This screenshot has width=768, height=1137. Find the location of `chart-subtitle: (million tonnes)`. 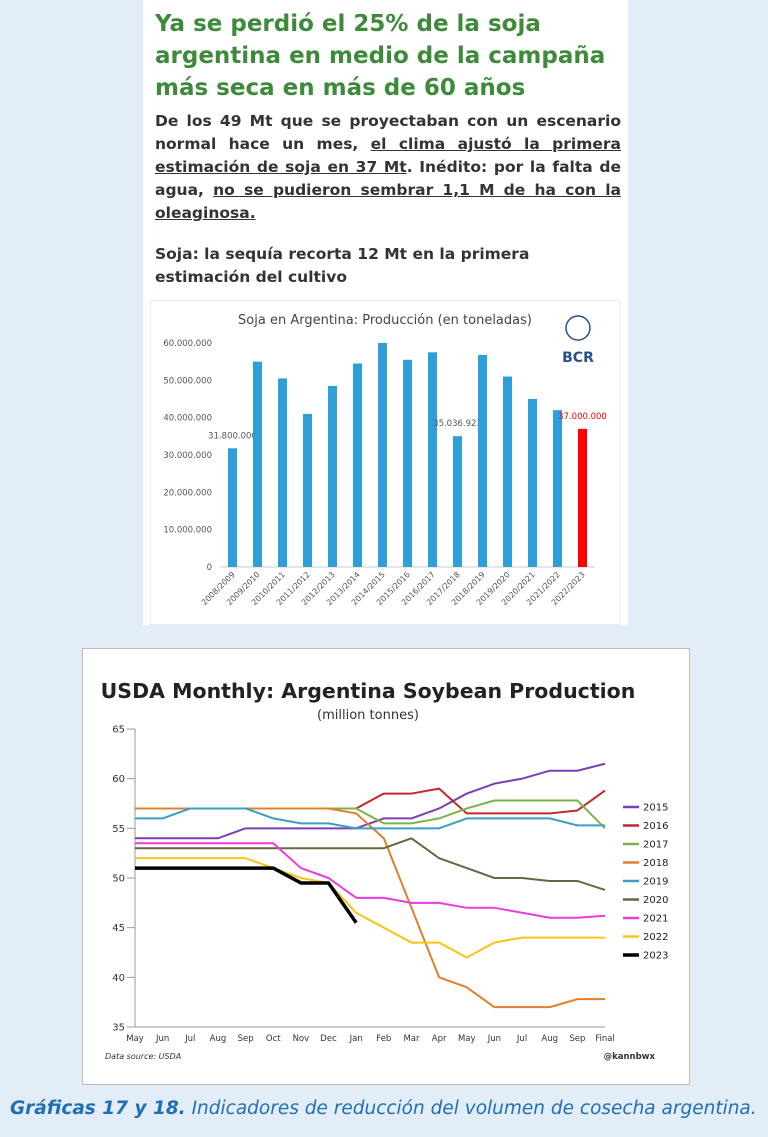

chart-subtitle: (million tonnes) is located at coordinates (368, 715).